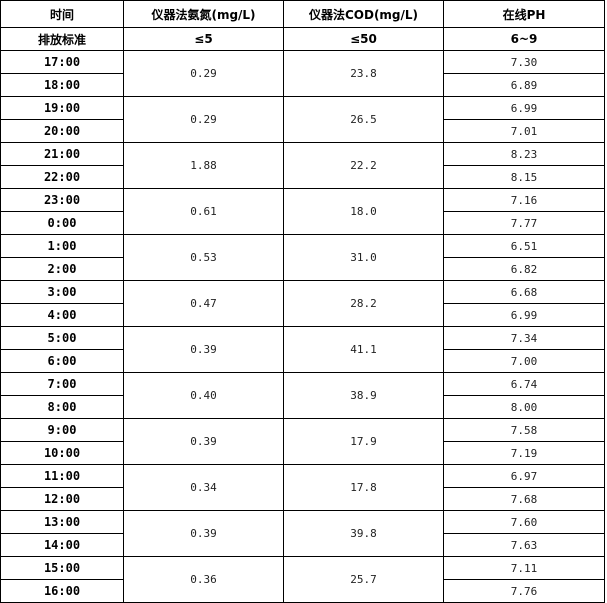 This screenshot has height=603, width=607. What do you see at coordinates (363, 39) in the screenshot?
I see `standard-cod: ≤50` at bounding box center [363, 39].